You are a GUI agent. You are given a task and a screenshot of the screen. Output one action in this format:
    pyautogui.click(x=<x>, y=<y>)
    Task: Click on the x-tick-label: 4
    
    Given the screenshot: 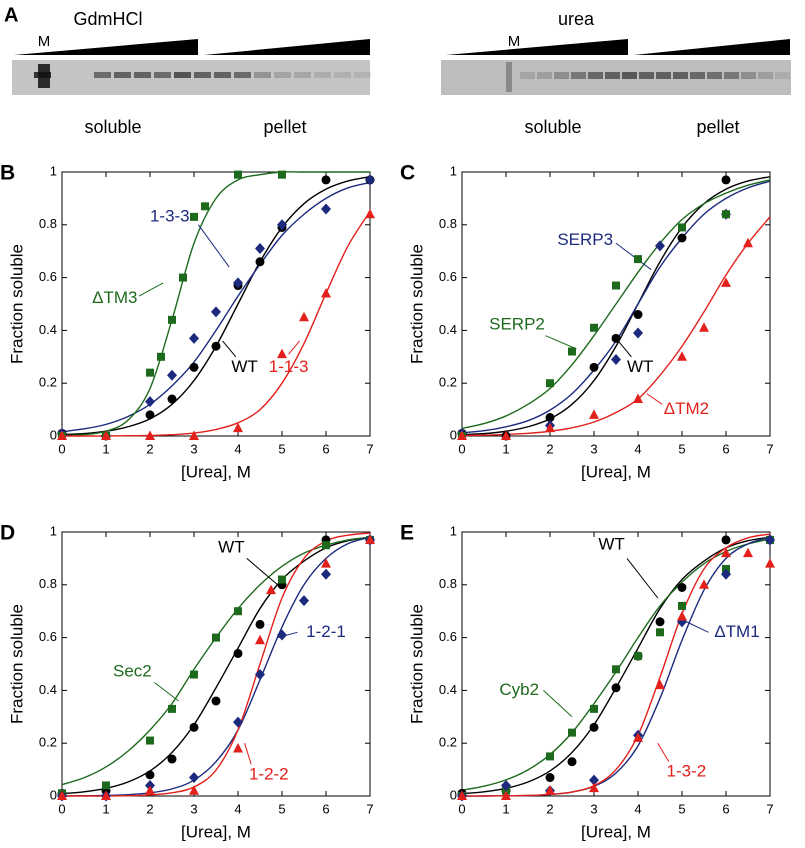 What is the action you would take?
    pyautogui.click(x=637, y=448)
    